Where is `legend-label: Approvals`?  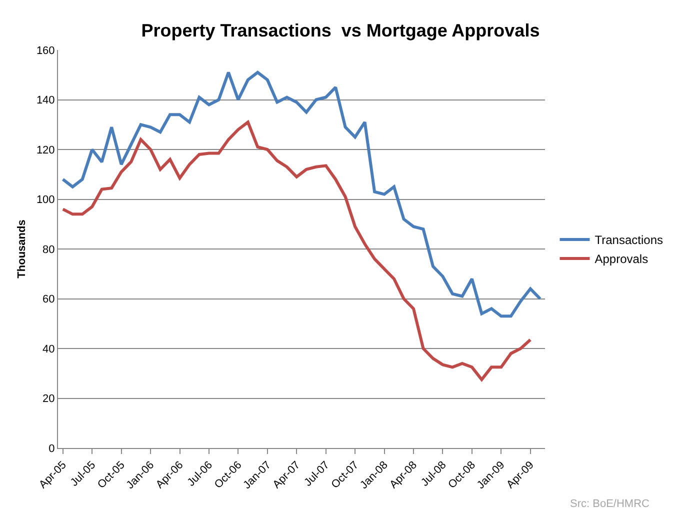
legend-label: Approvals is located at coordinates (621, 259).